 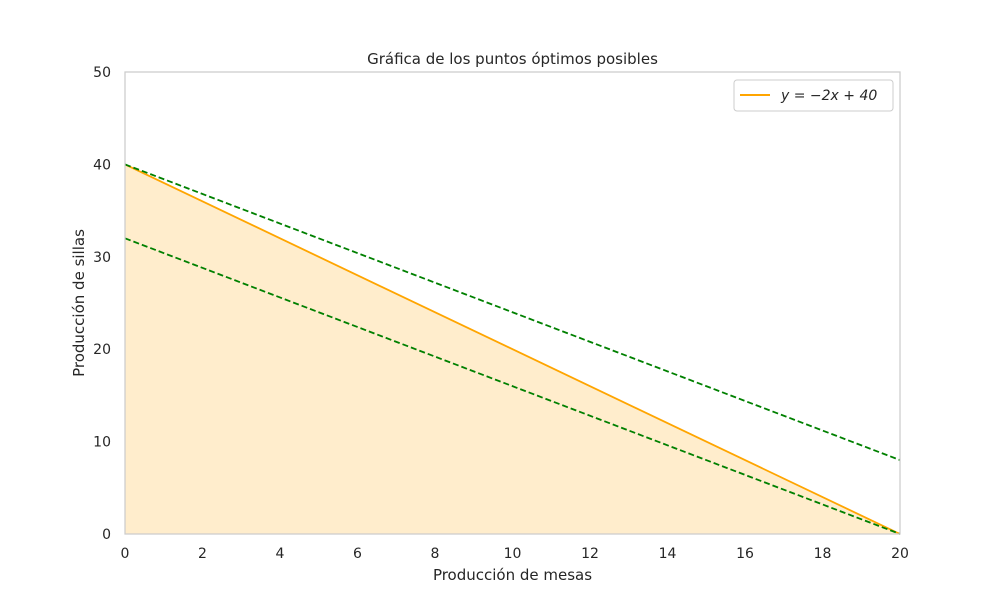 What do you see at coordinates (102, 350) in the screenshot?
I see `y-tick-label: 20` at bounding box center [102, 350].